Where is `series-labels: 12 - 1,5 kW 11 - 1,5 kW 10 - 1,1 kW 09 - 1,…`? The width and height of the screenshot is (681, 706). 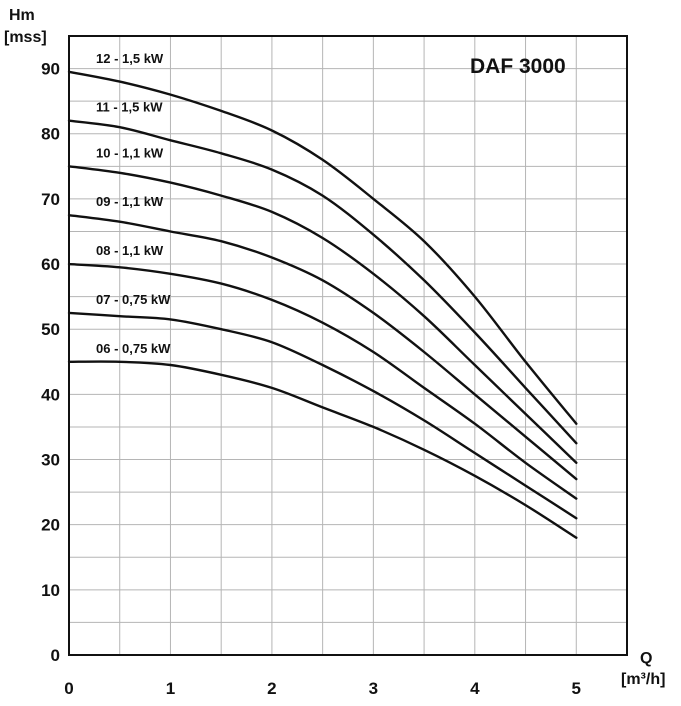 series-labels: 12 - 1,5 kW 11 - 1,5 kW 10 - 1,1 kW 09 - 1,… is located at coordinates (133, 203).